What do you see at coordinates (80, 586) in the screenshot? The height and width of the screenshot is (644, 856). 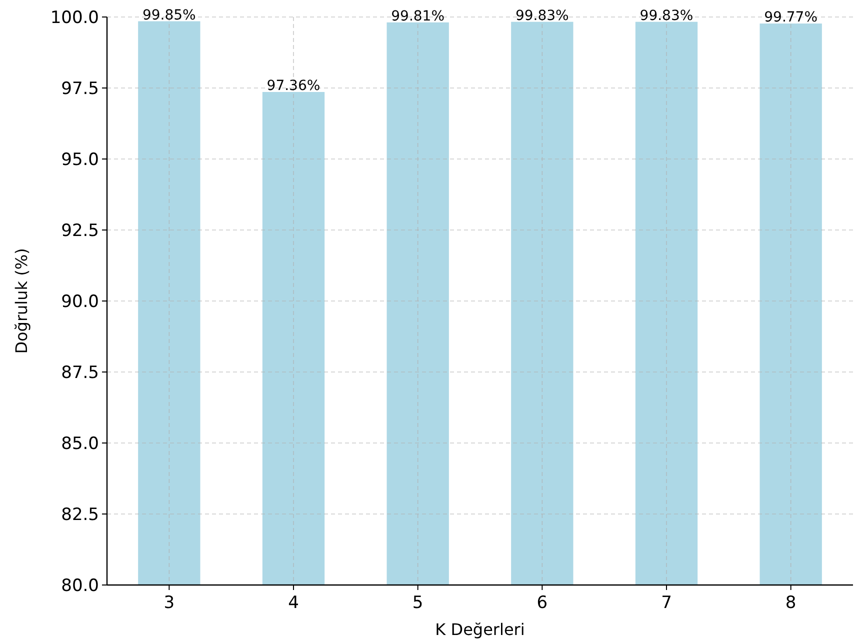 I see `y-tick-label: 80.0` at bounding box center [80, 586].